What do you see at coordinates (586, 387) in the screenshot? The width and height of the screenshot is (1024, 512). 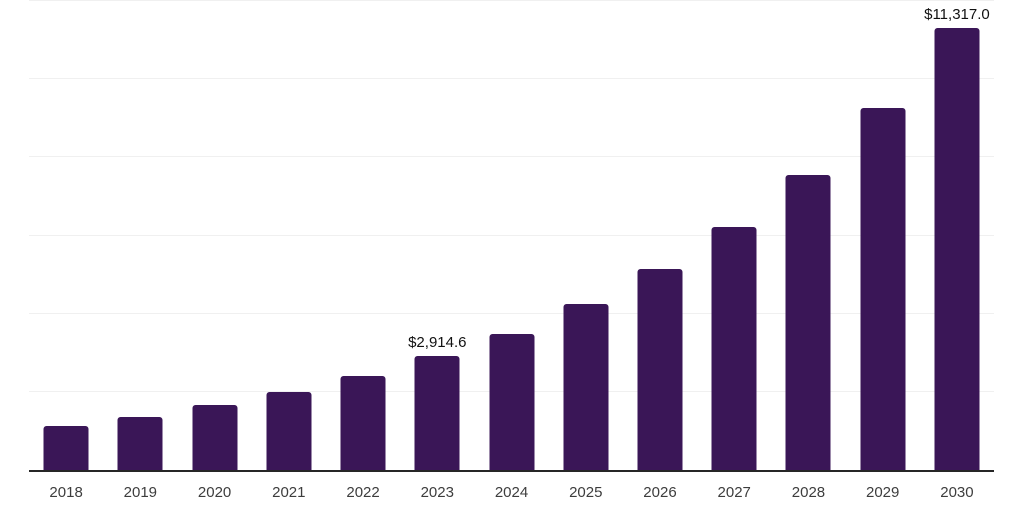 I see `bar-2025` at bounding box center [586, 387].